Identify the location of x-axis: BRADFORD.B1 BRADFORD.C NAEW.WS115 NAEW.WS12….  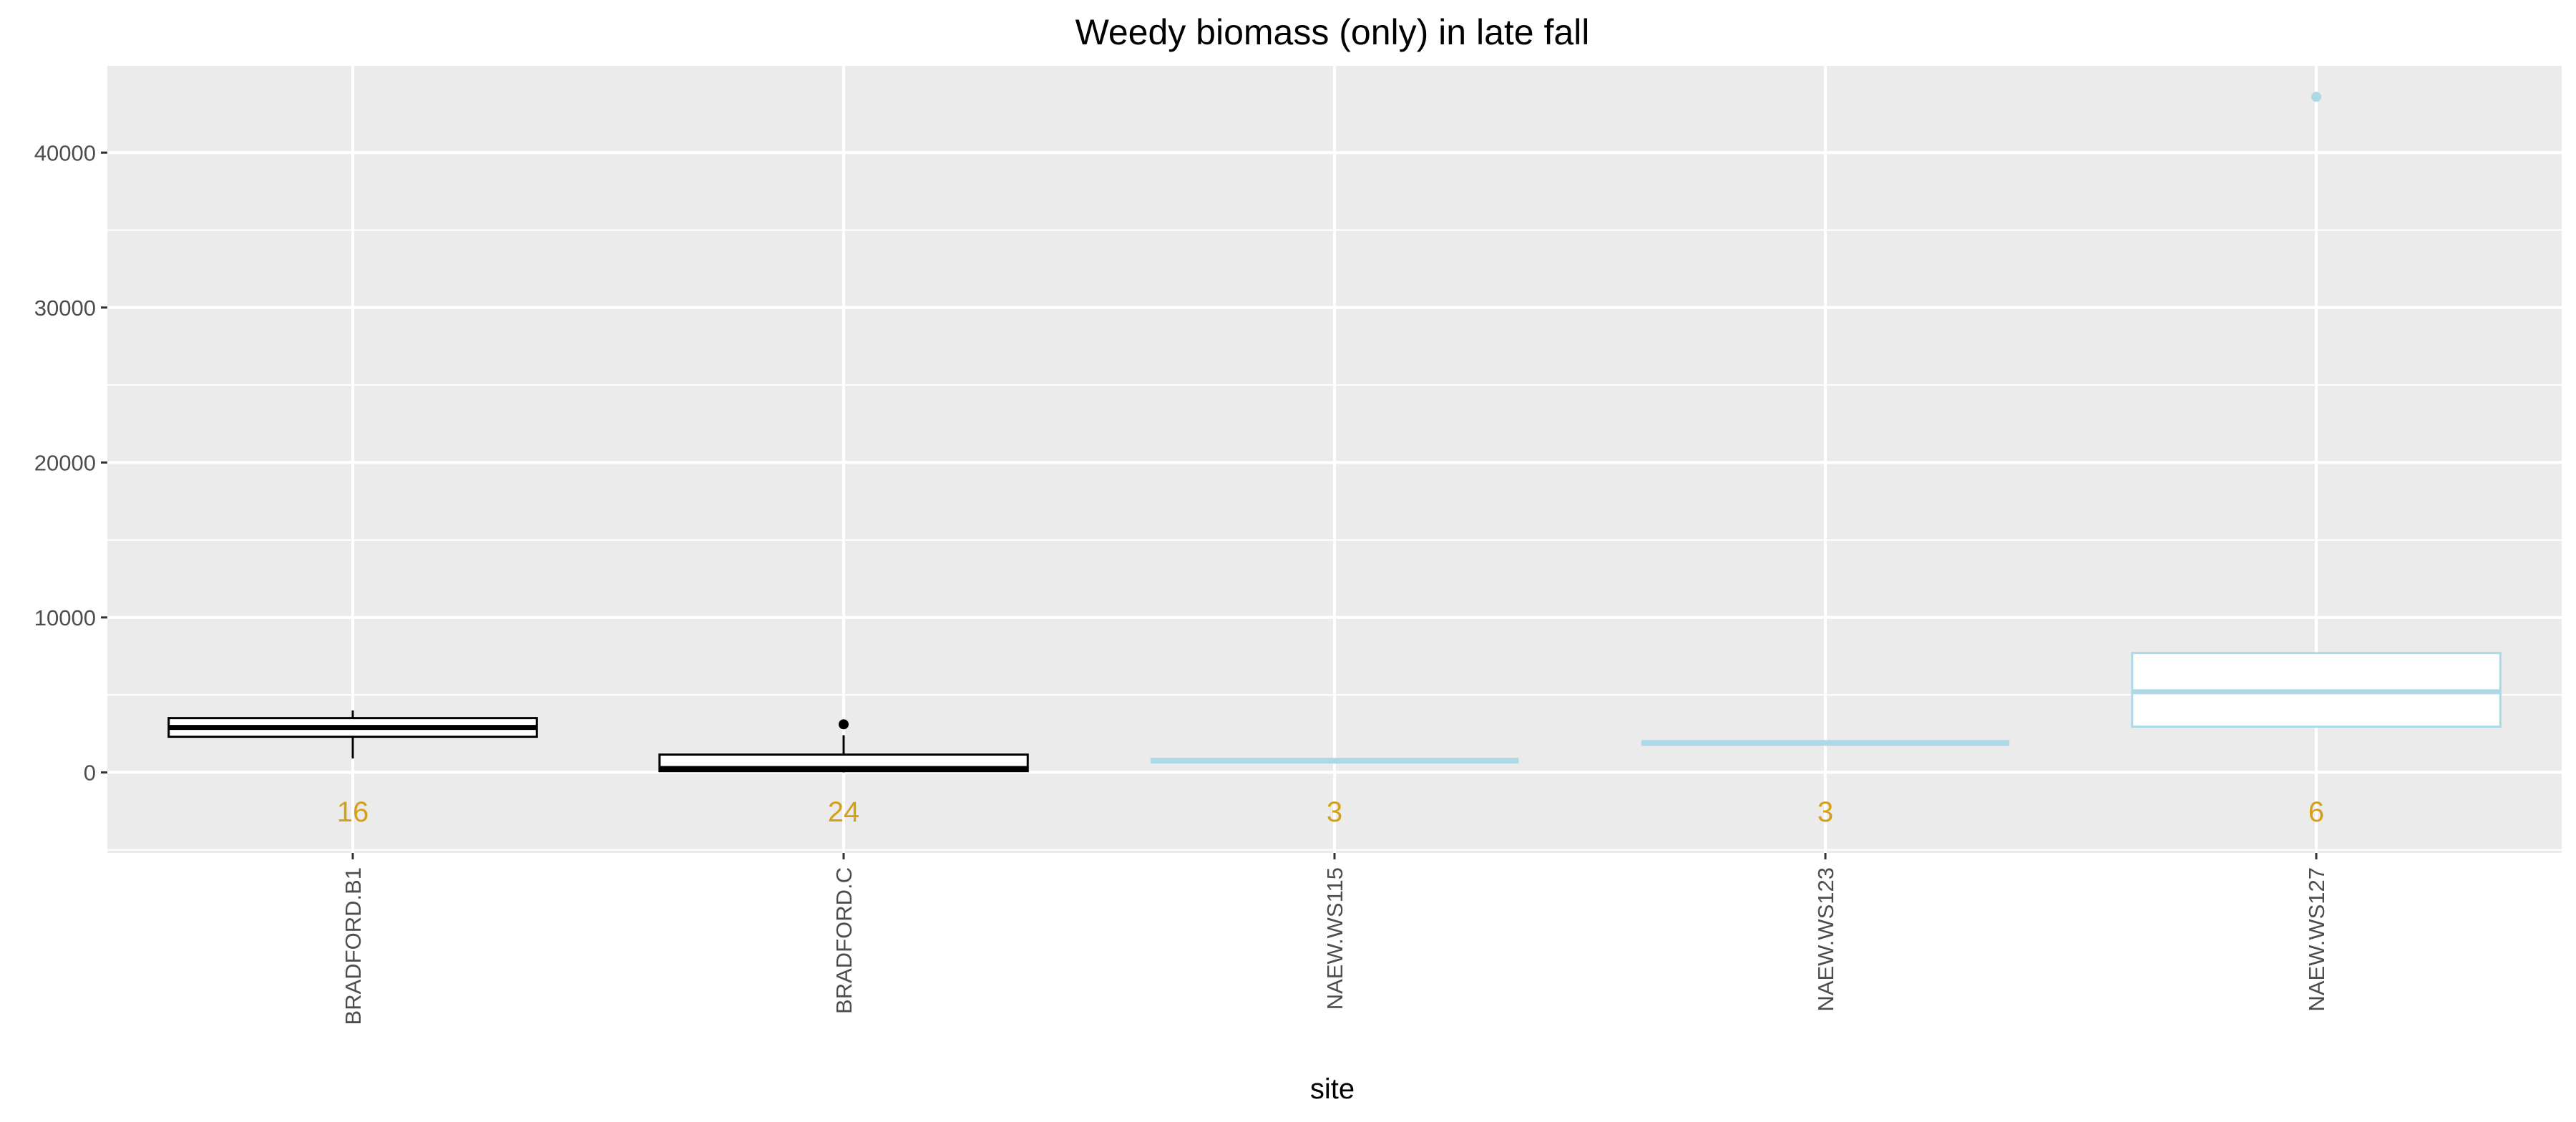
(1335, 939).